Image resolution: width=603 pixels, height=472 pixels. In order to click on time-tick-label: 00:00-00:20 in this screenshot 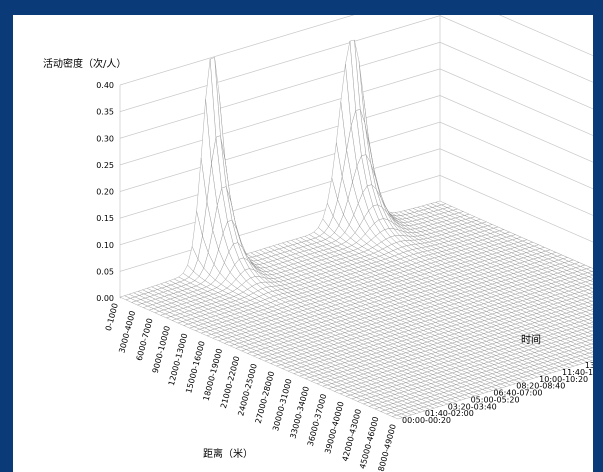, I will do `click(426, 420)`.